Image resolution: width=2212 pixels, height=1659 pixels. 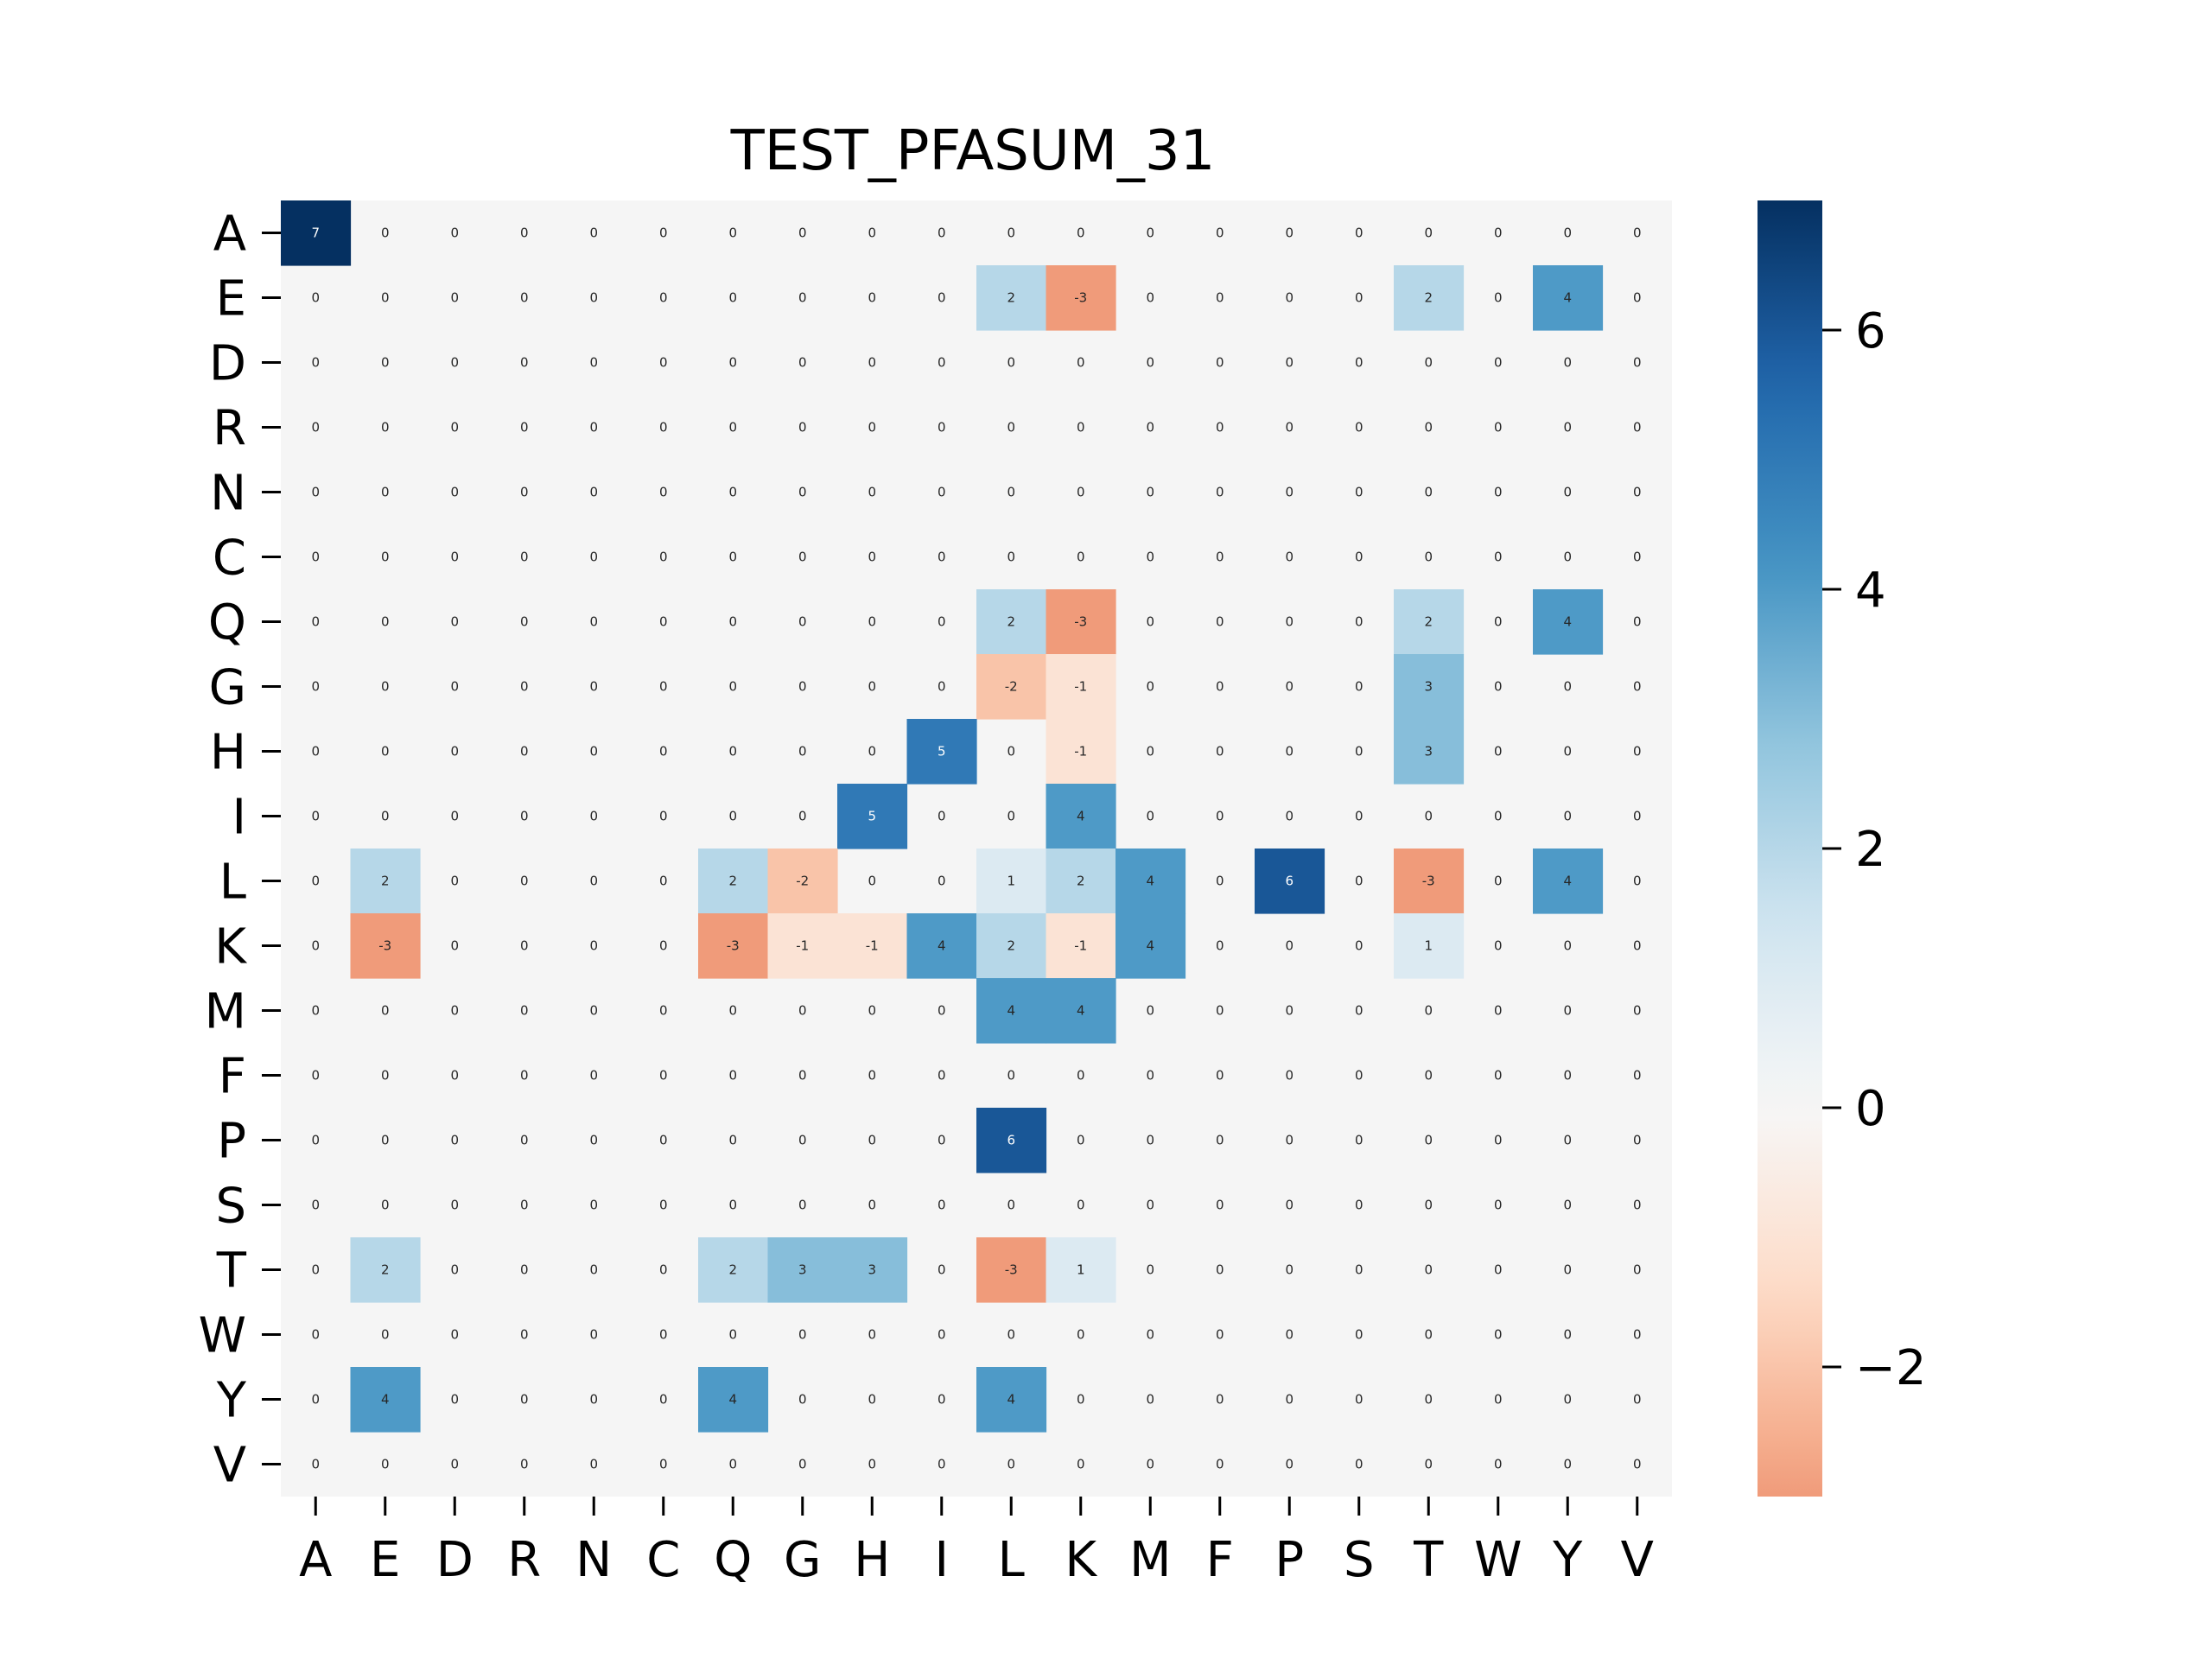 What do you see at coordinates (231, 299) in the screenshot?
I see `y-tick-label: E` at bounding box center [231, 299].